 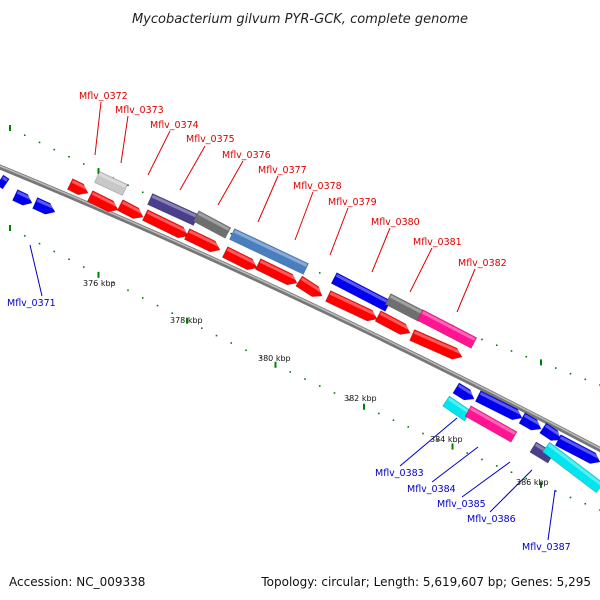 I want to click on gene-0383c, so click(x=530, y=421).